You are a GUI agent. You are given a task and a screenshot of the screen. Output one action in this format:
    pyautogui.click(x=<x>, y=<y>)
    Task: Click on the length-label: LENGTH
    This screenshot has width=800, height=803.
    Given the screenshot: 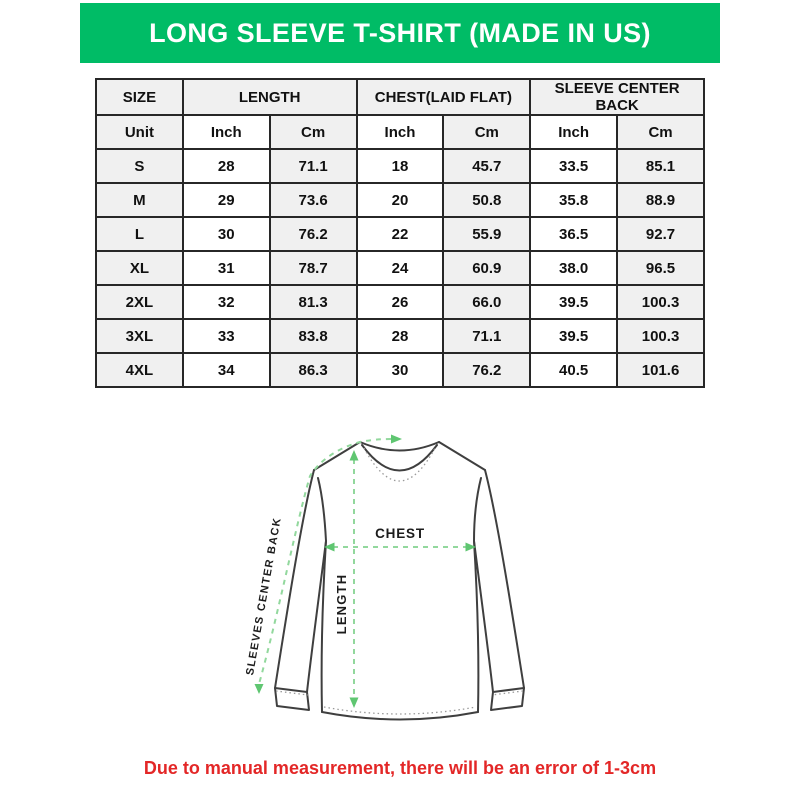 What is the action you would take?
    pyautogui.click(x=341, y=604)
    